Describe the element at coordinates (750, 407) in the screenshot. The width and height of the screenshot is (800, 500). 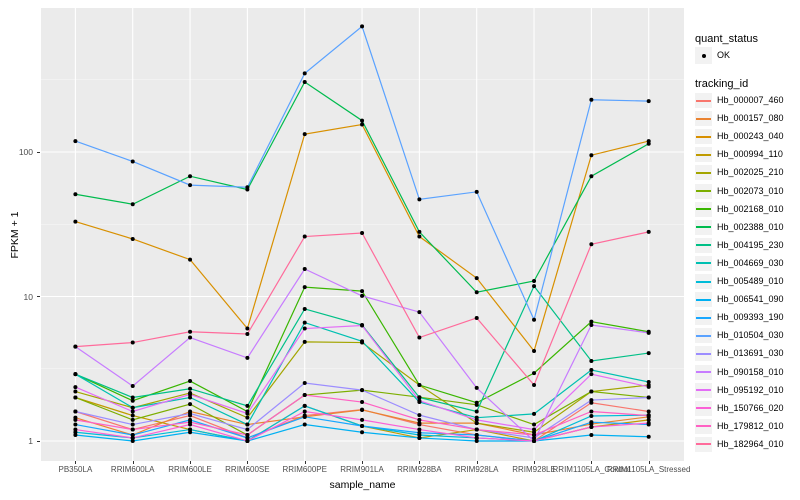
I see `legend-item-label: Hb_150766_020` at that location.